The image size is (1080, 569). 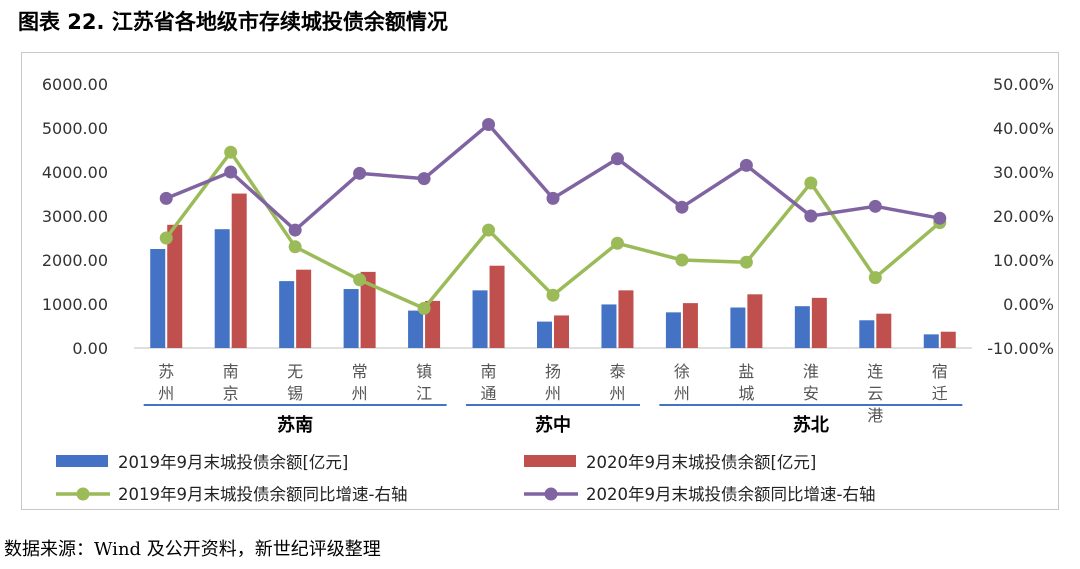 I want to click on legend-label: 2019年9月末城投债余额同比增速-右轴, so click(x=262, y=494).